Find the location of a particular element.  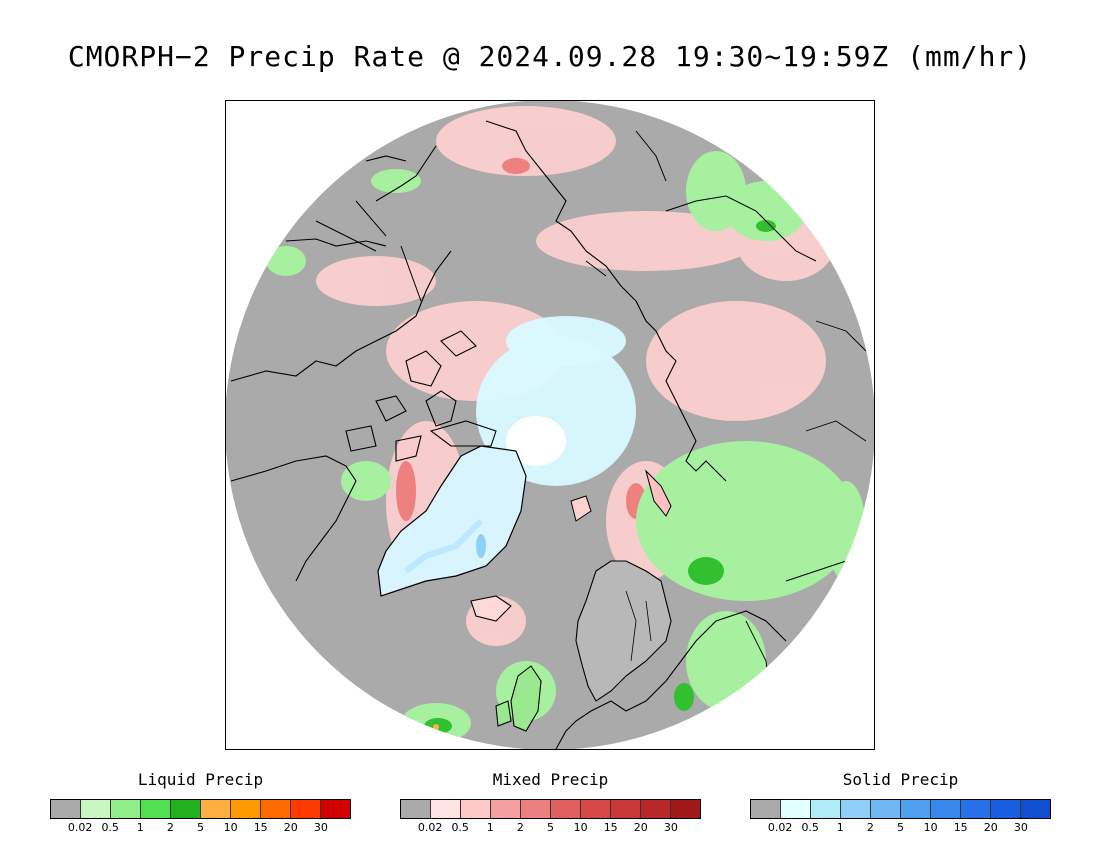

canada-archipelago is located at coordinates (421, 396).